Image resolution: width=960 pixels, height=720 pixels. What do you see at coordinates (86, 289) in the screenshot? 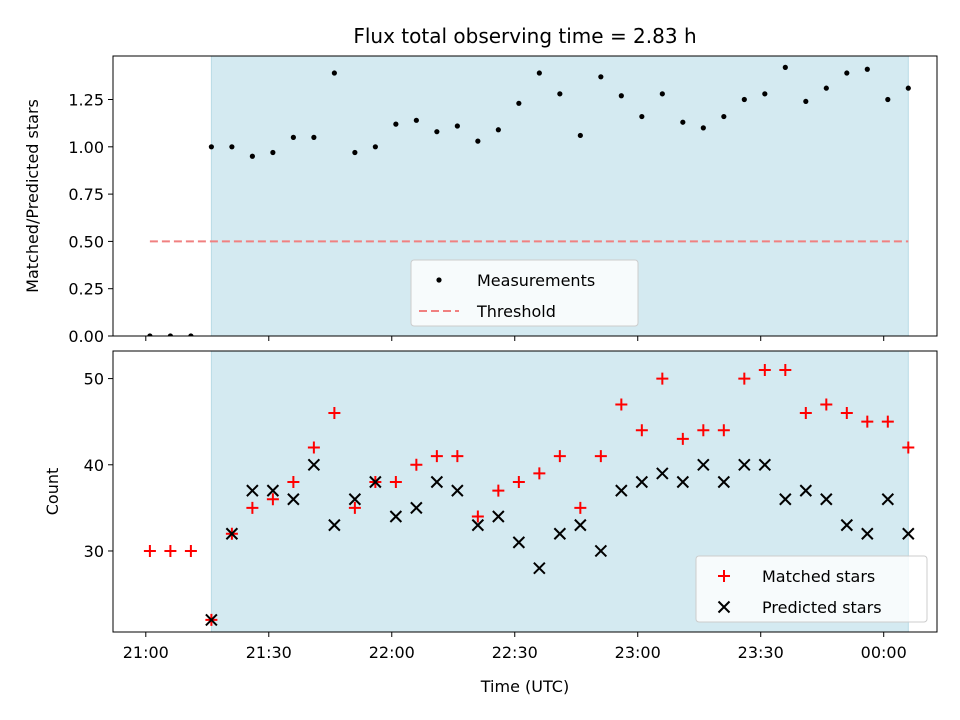
I see `top-y-tick-label: 0.25` at bounding box center [86, 289].